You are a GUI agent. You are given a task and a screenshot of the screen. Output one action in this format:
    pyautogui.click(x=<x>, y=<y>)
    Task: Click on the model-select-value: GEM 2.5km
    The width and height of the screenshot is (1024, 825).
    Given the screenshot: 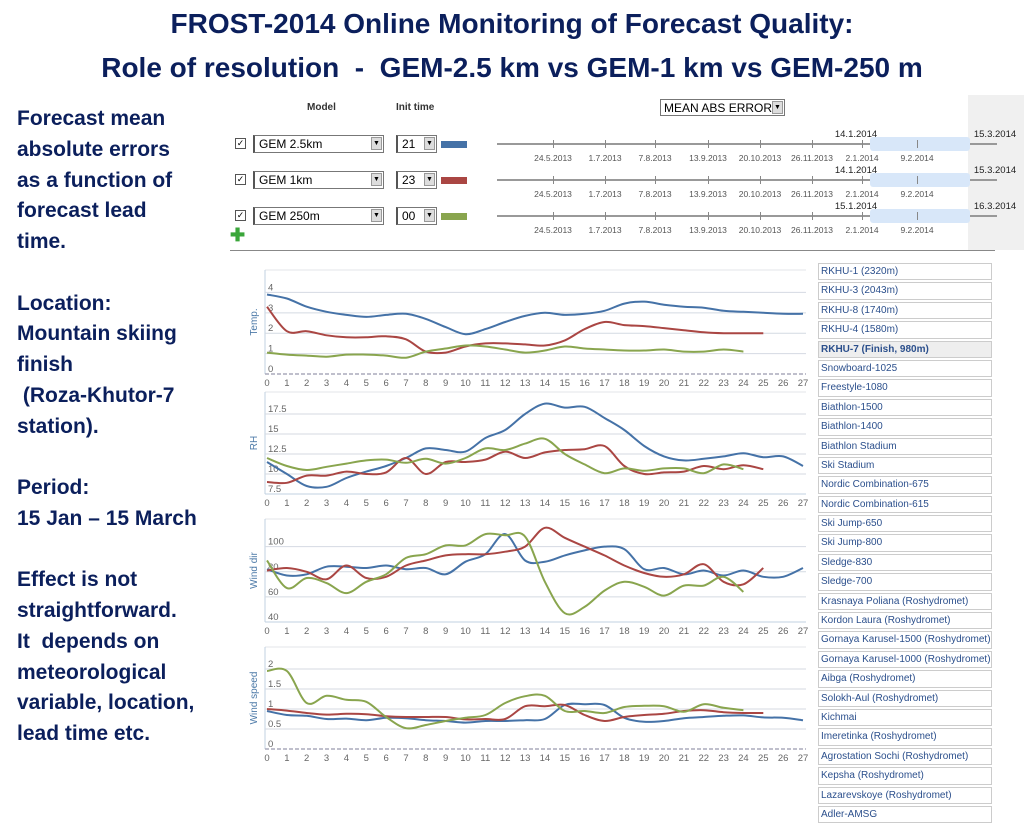 What is the action you would take?
    pyautogui.click(x=291, y=144)
    